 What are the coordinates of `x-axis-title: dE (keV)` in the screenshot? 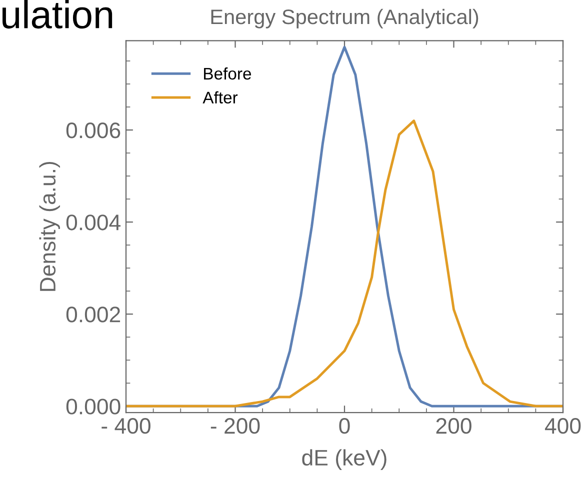 It's located at (344, 459).